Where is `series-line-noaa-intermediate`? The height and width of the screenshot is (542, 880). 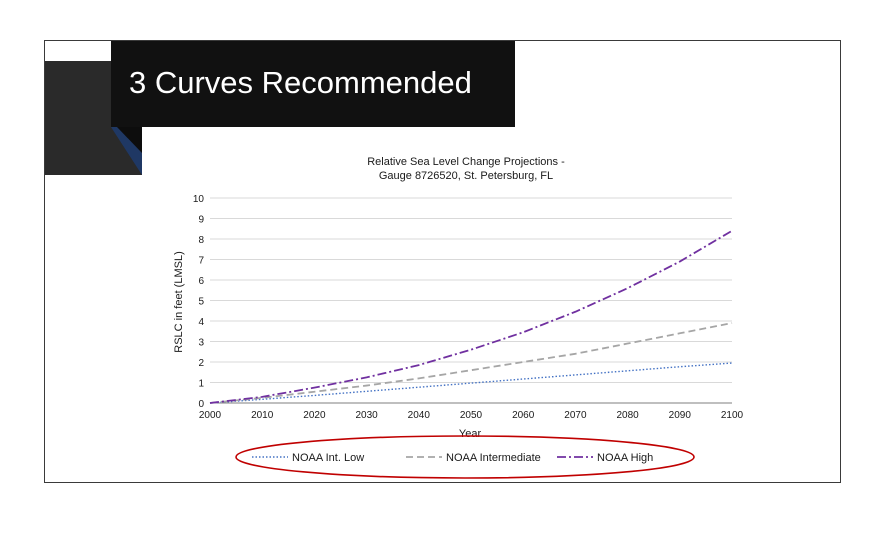 series-line-noaa-intermediate is located at coordinates (471, 363).